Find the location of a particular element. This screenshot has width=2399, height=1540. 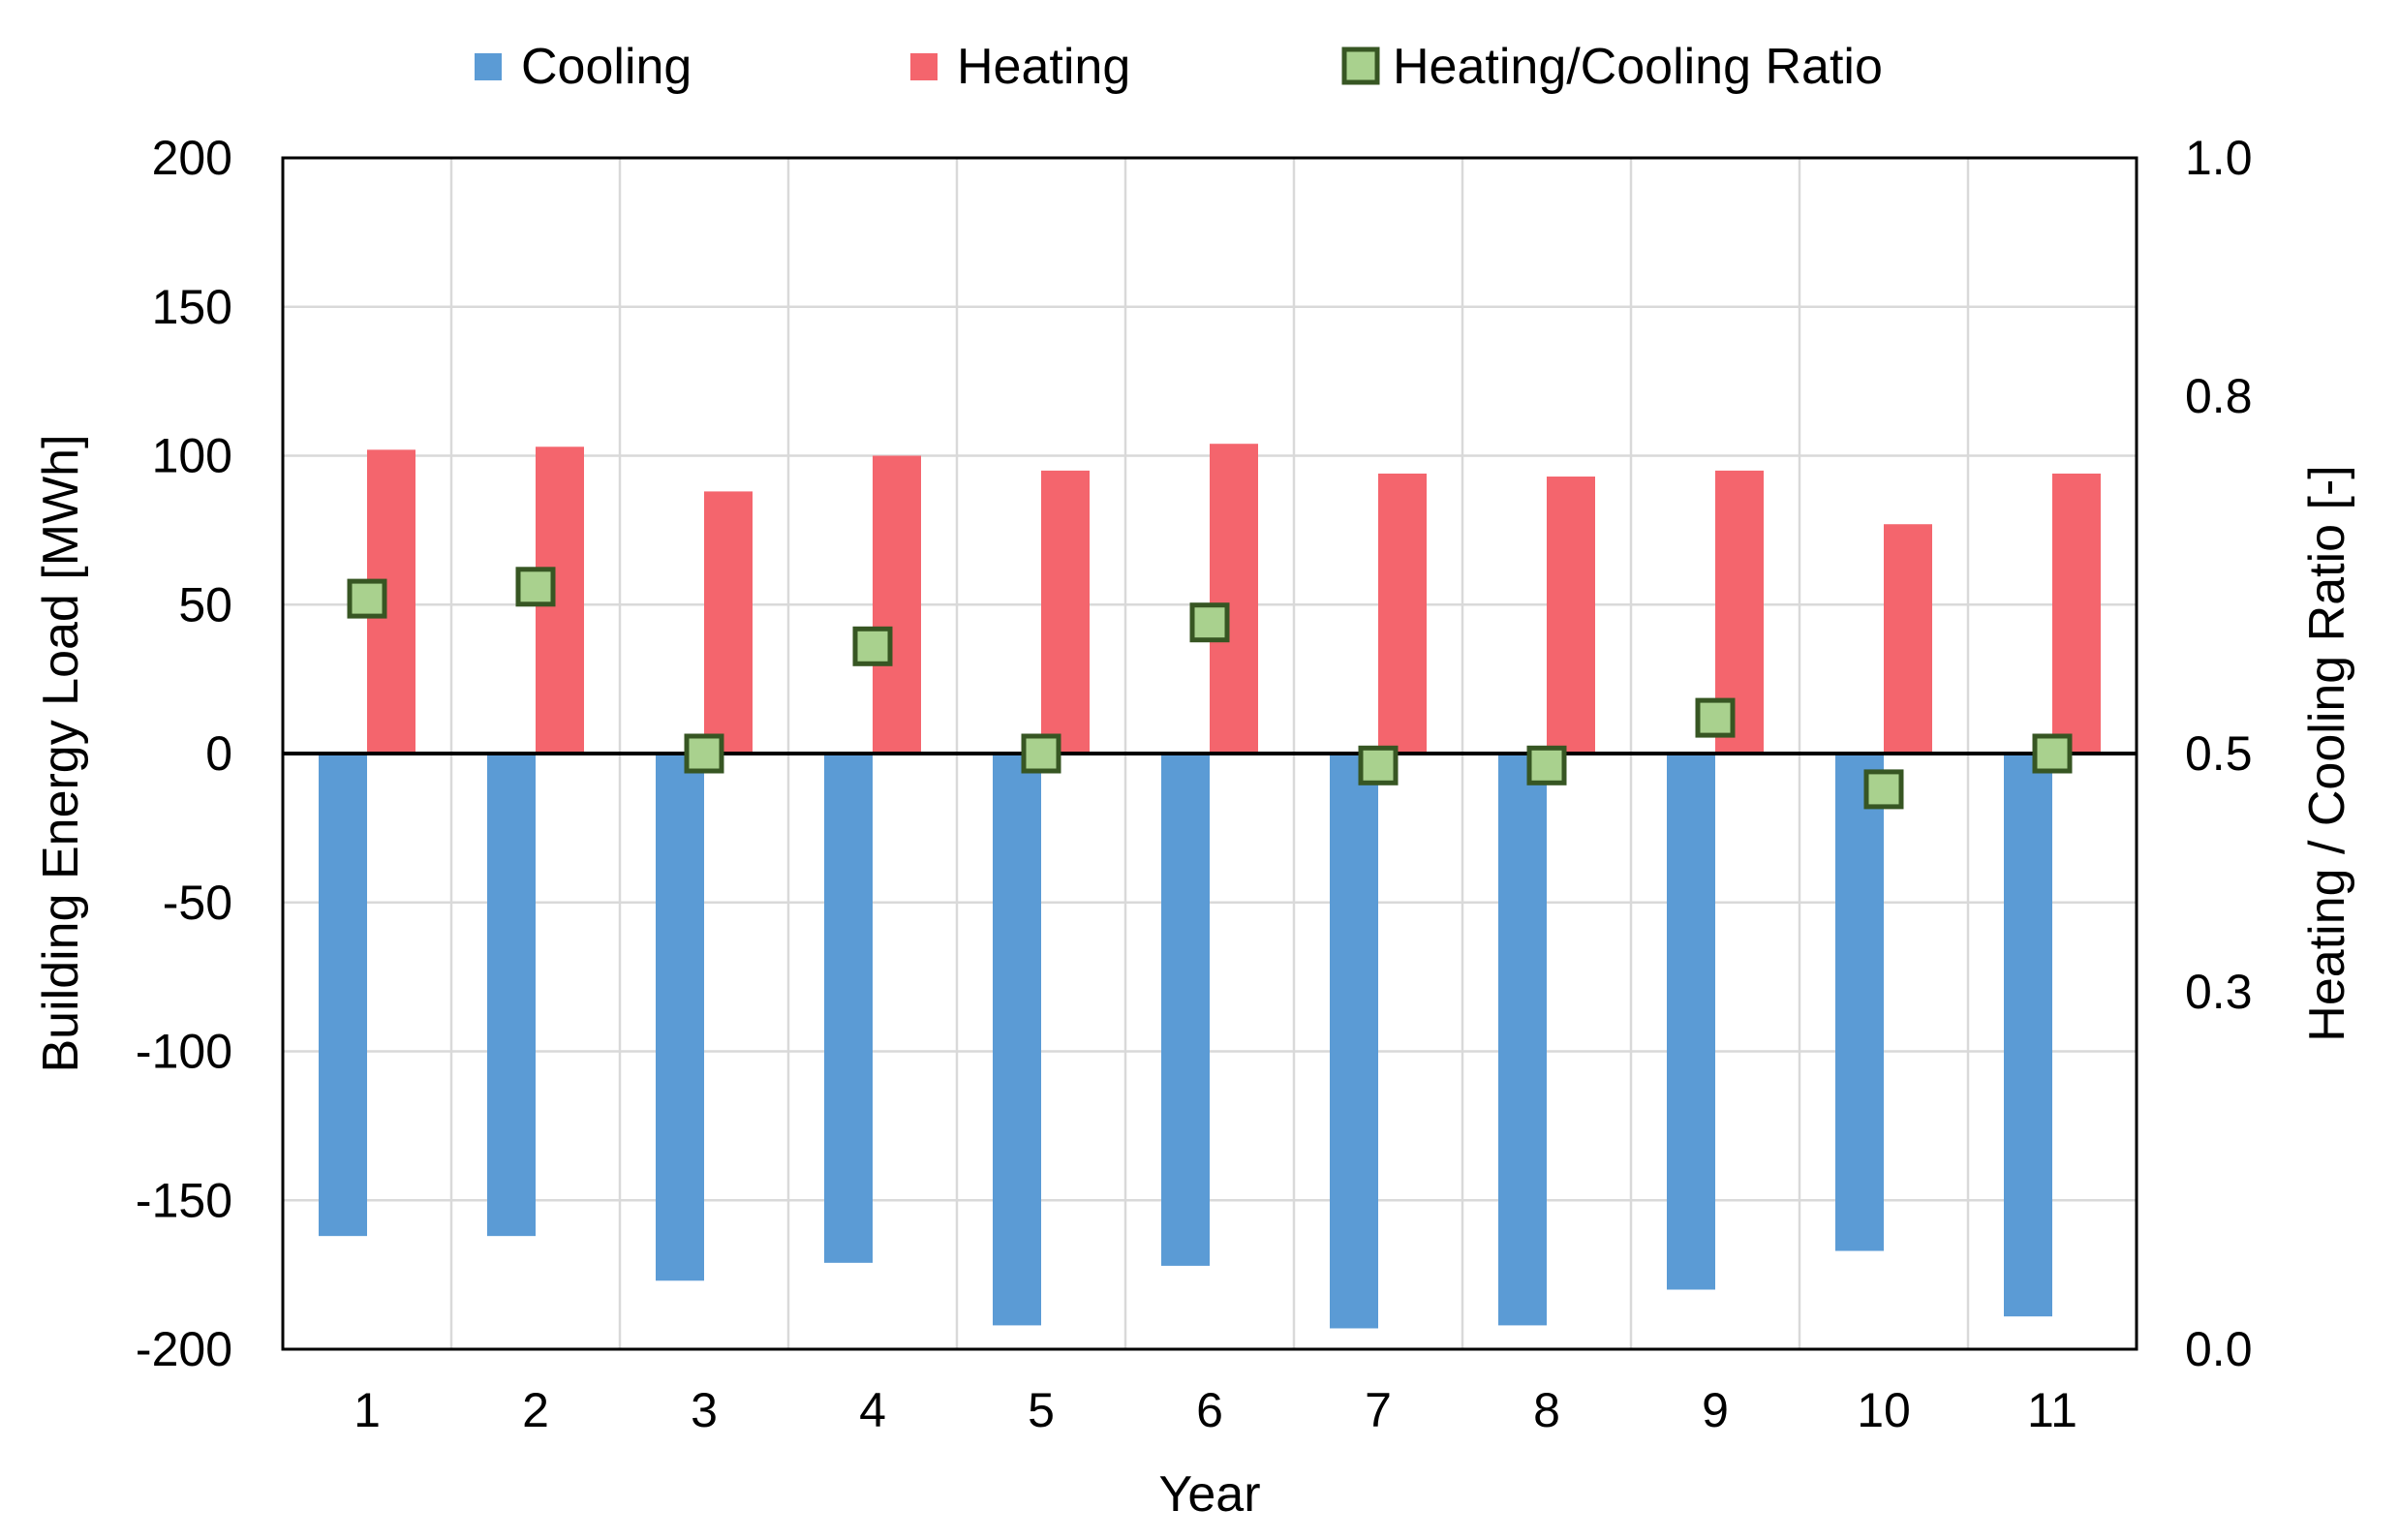

legend-label: Cooling is located at coordinates (607, 67).